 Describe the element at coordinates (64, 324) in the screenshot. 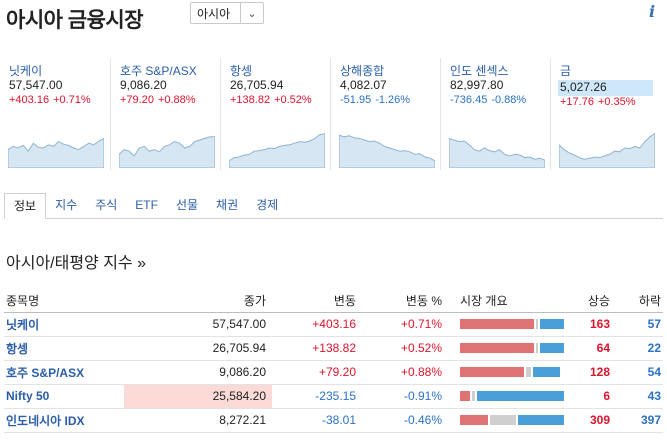

I see `row-name: 닛케이` at that location.